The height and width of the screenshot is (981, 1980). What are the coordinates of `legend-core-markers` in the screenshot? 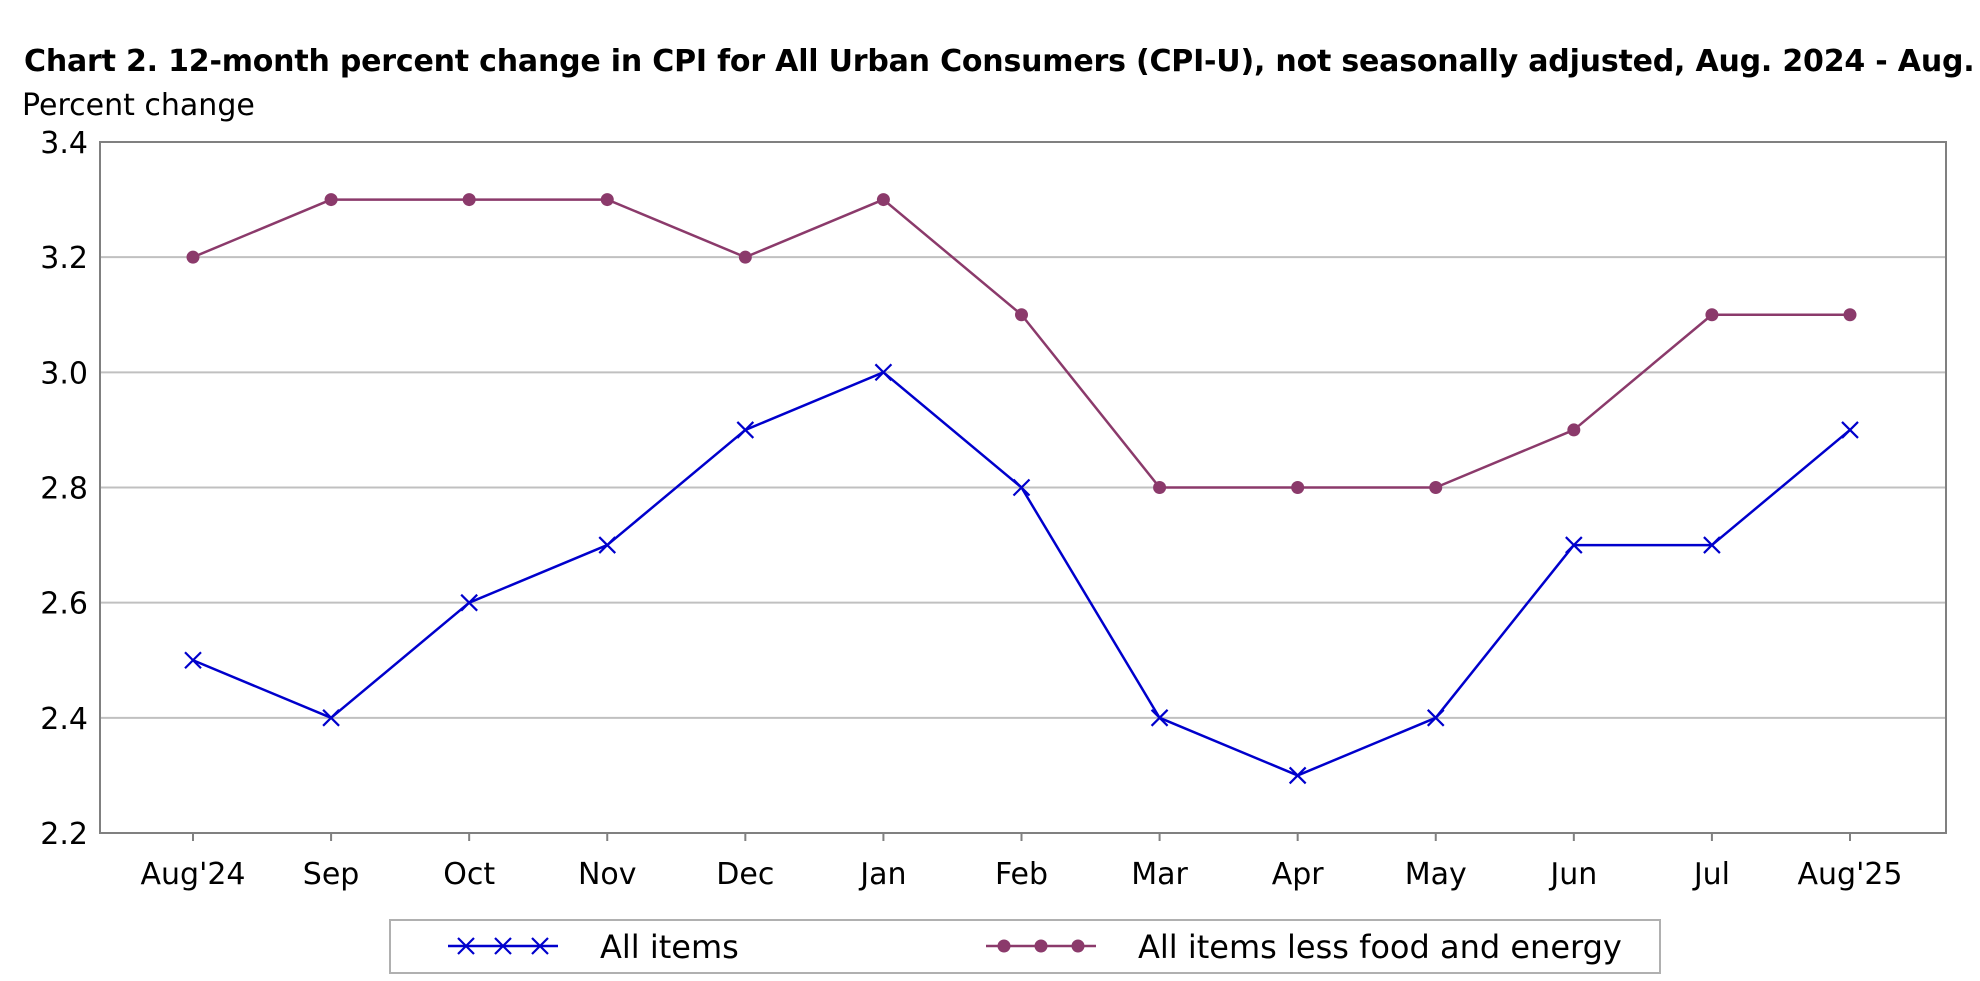 It's located at (1041, 946).